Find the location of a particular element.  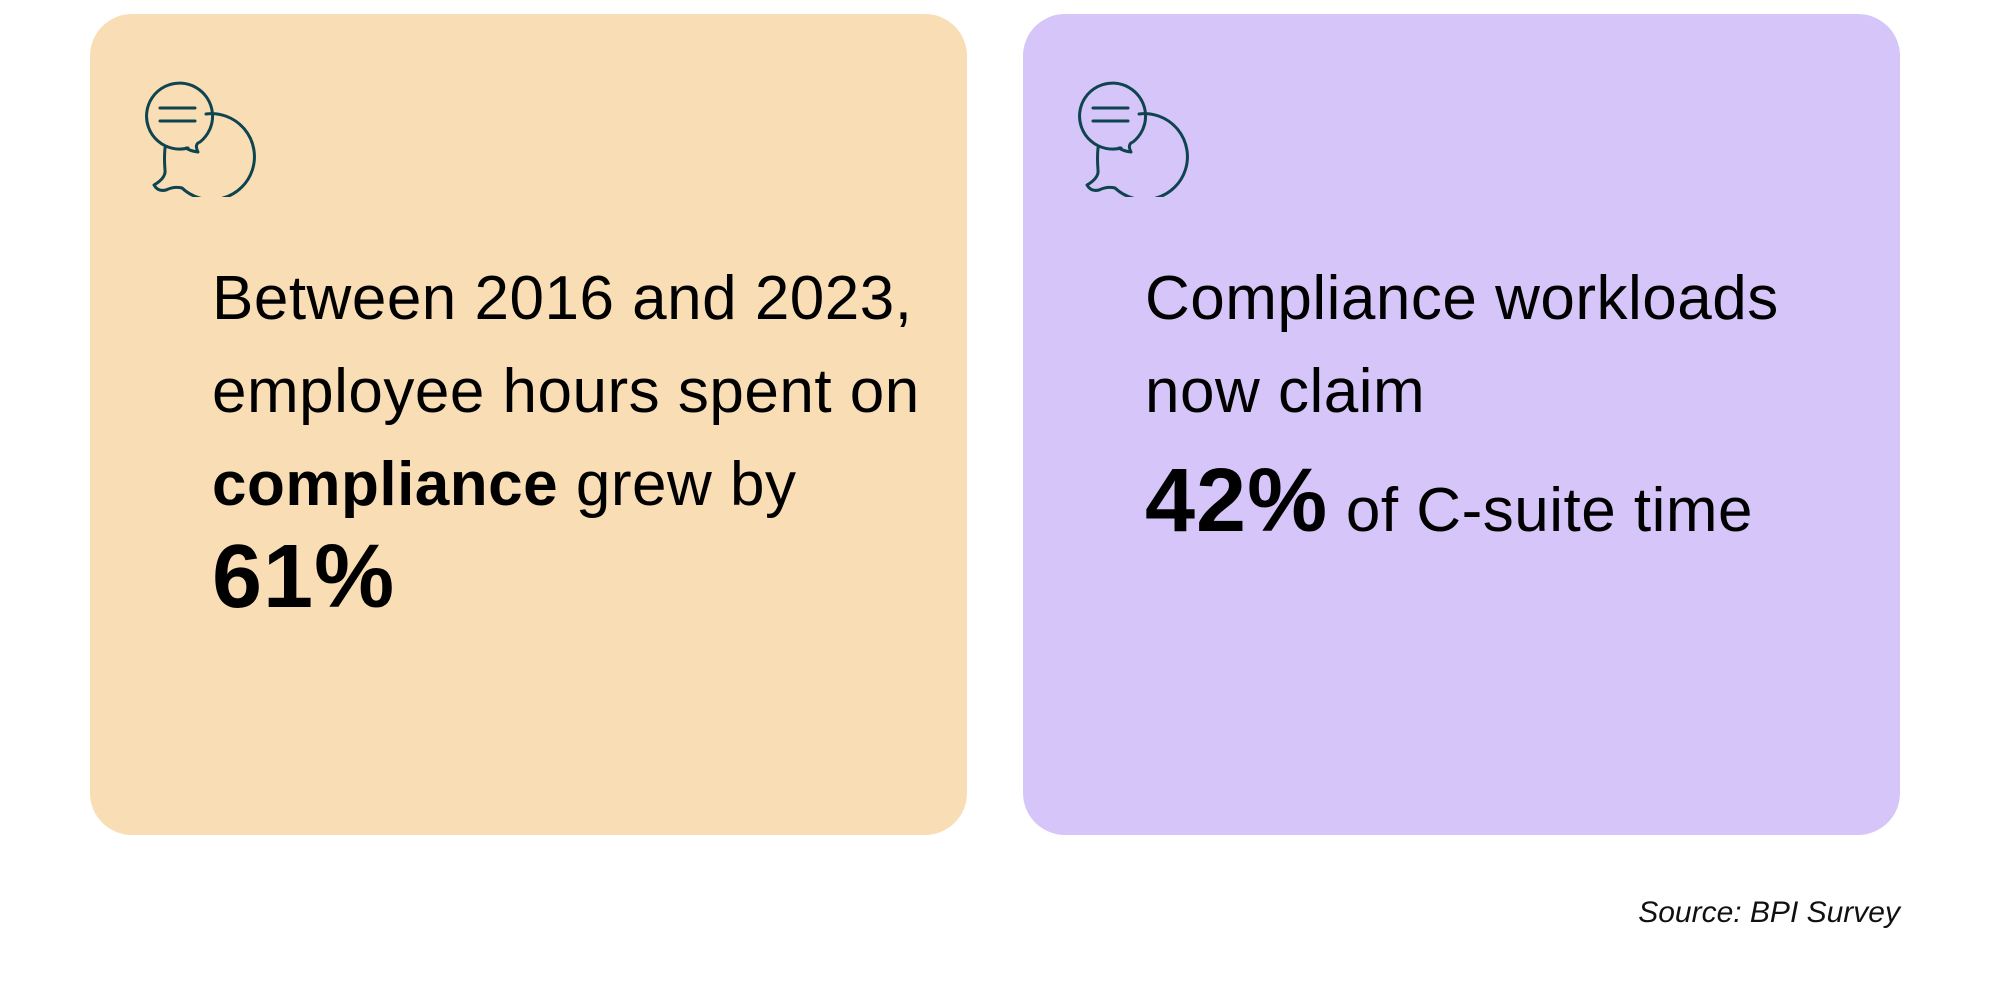

stat-line: 42% of C-suite time is located at coordinates (1515, 506).